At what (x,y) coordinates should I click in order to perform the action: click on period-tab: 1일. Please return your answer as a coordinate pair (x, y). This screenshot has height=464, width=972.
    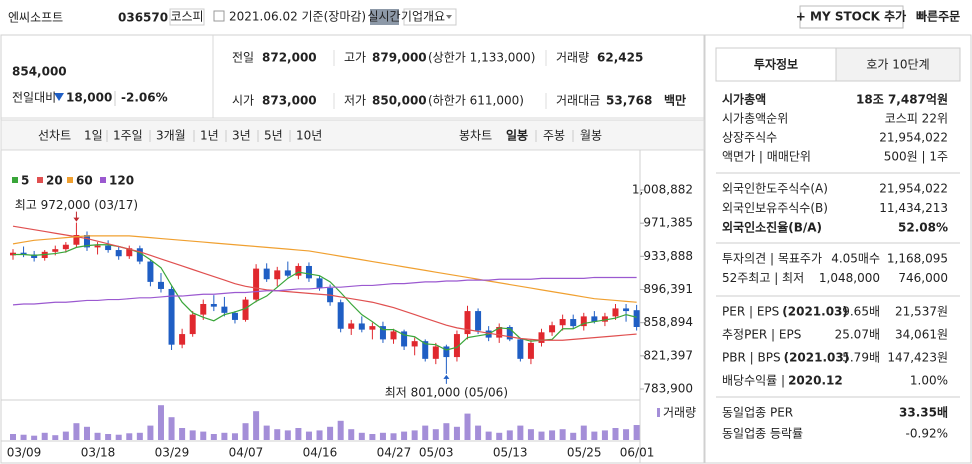
    Looking at the image, I should click on (93, 136).